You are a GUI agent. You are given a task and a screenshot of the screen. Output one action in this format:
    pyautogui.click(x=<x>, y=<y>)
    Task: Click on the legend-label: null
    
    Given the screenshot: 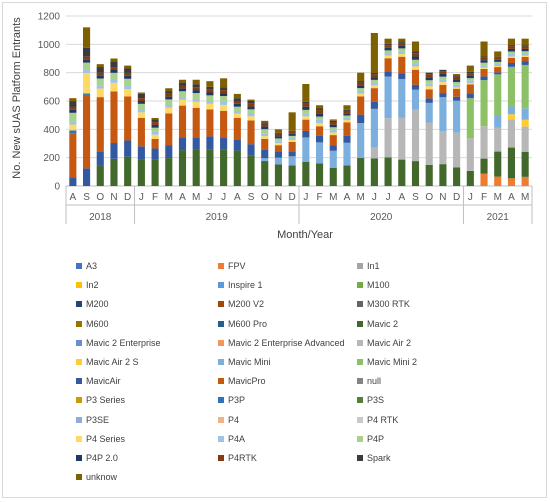 What is the action you would take?
    pyautogui.click(x=374, y=381)
    